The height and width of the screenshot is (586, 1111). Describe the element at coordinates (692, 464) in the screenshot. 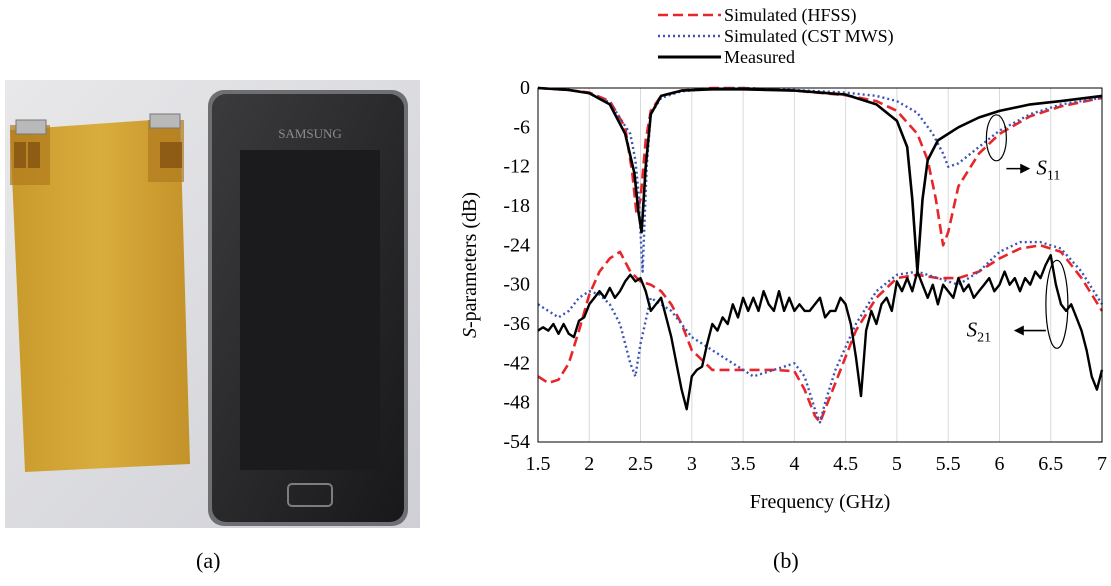

I see `x-tick-label: 3` at that location.